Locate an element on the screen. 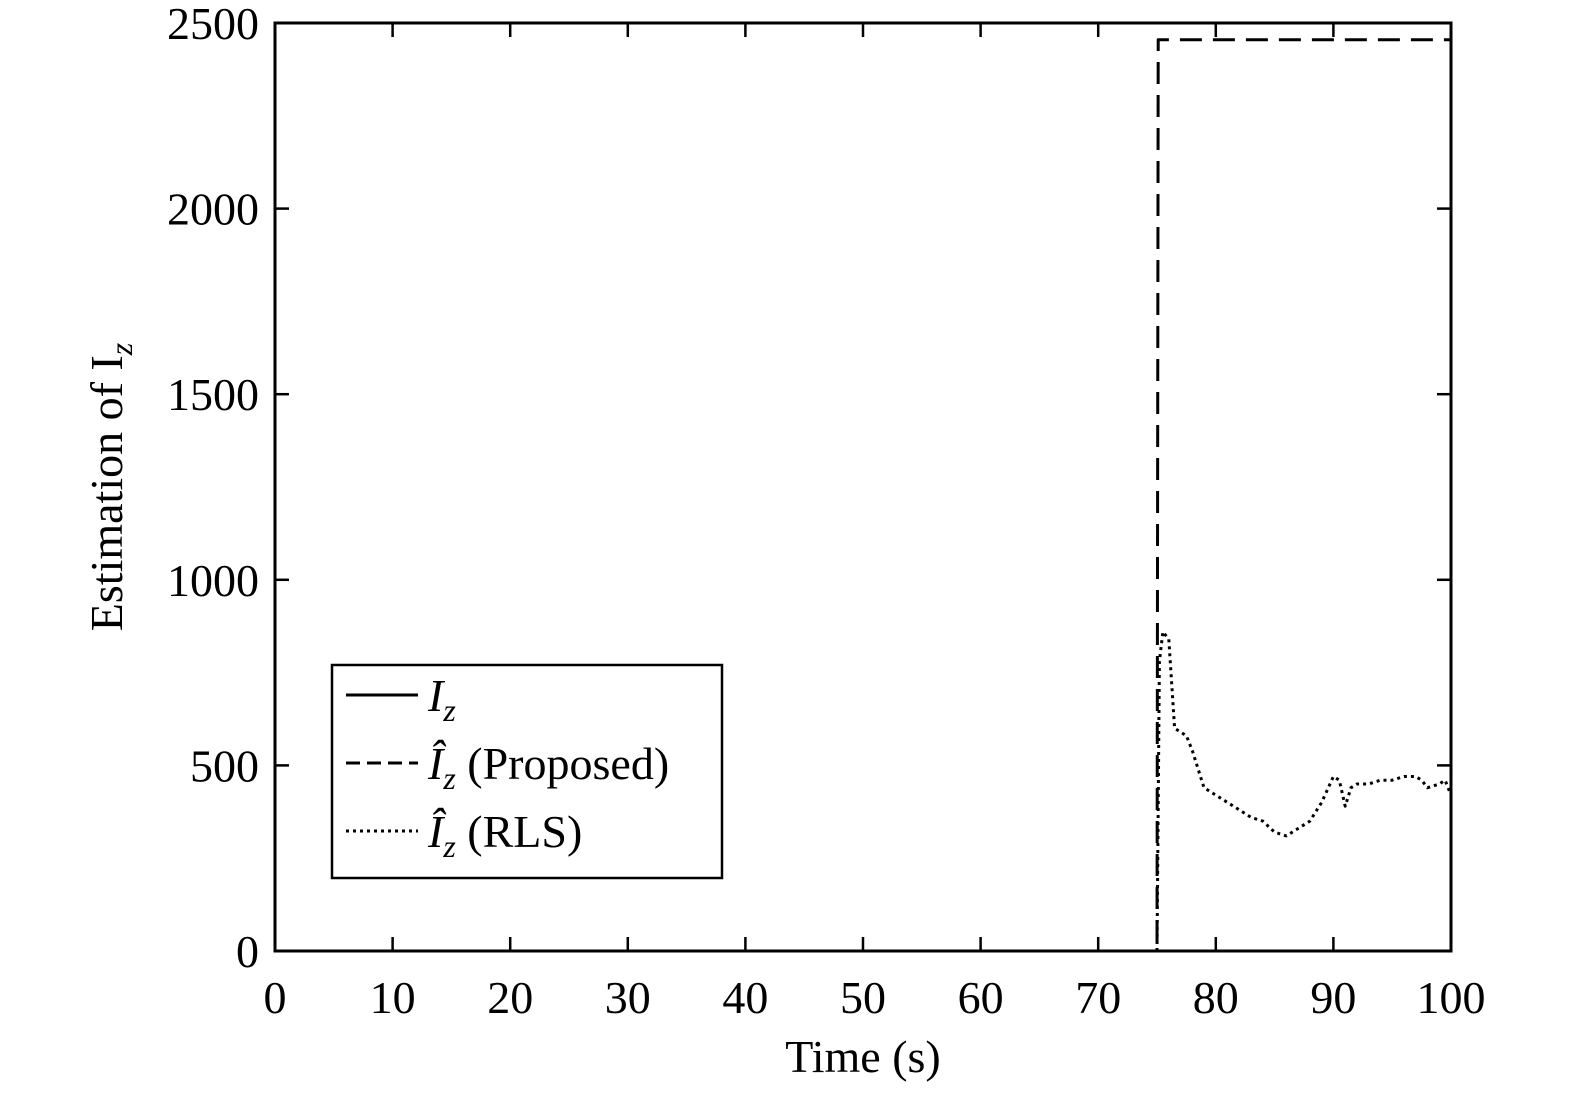 The height and width of the screenshot is (1095, 1575). legend-entry-1: Iz is located at coordinates (441, 699).